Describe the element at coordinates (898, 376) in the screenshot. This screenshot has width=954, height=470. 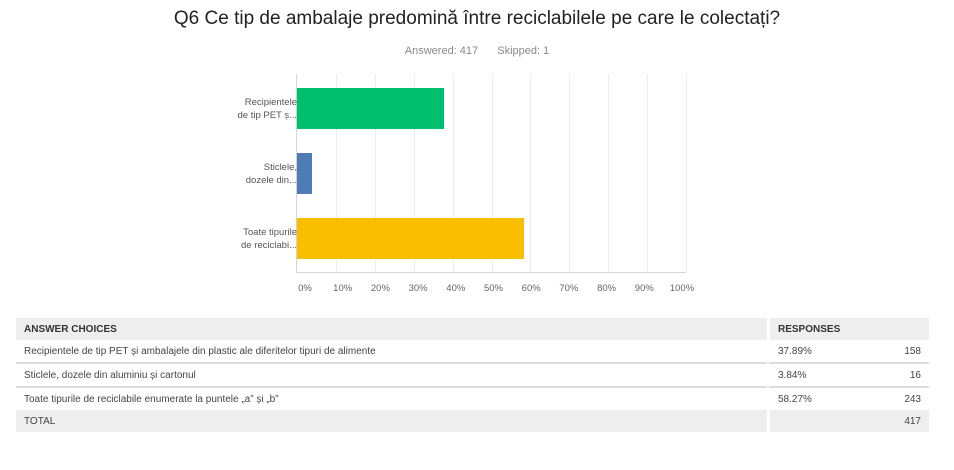
I see `choice-count: 16` at that location.